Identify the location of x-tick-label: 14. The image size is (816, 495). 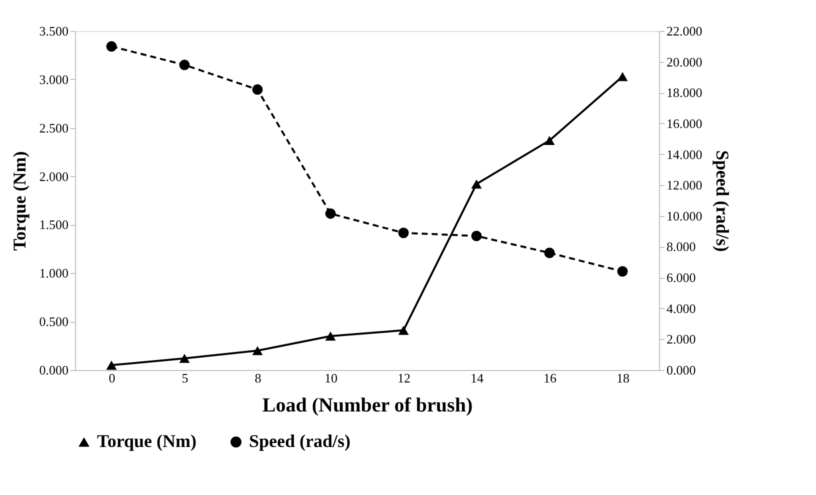
(477, 378).